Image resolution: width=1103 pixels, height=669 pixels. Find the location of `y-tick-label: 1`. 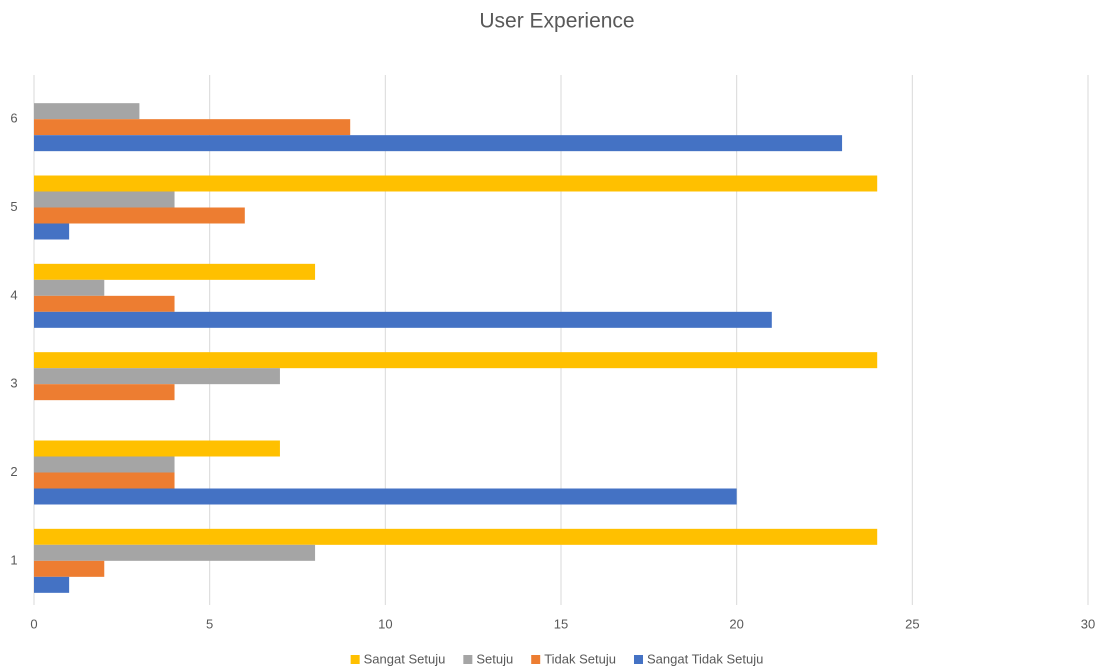

y-tick-label: 1 is located at coordinates (13, 559).